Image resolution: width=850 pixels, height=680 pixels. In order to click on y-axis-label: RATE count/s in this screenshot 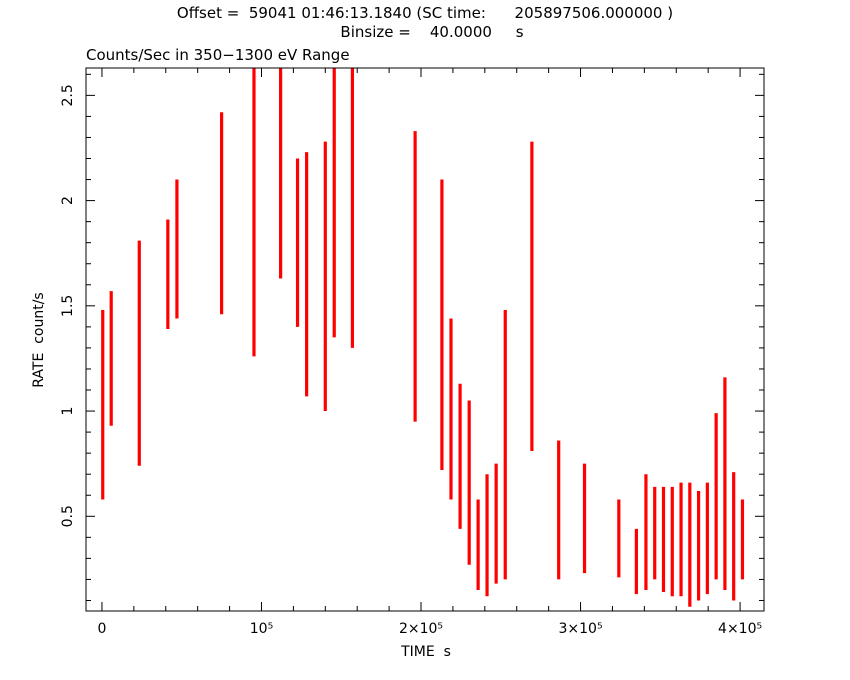, I will do `click(39, 339)`.